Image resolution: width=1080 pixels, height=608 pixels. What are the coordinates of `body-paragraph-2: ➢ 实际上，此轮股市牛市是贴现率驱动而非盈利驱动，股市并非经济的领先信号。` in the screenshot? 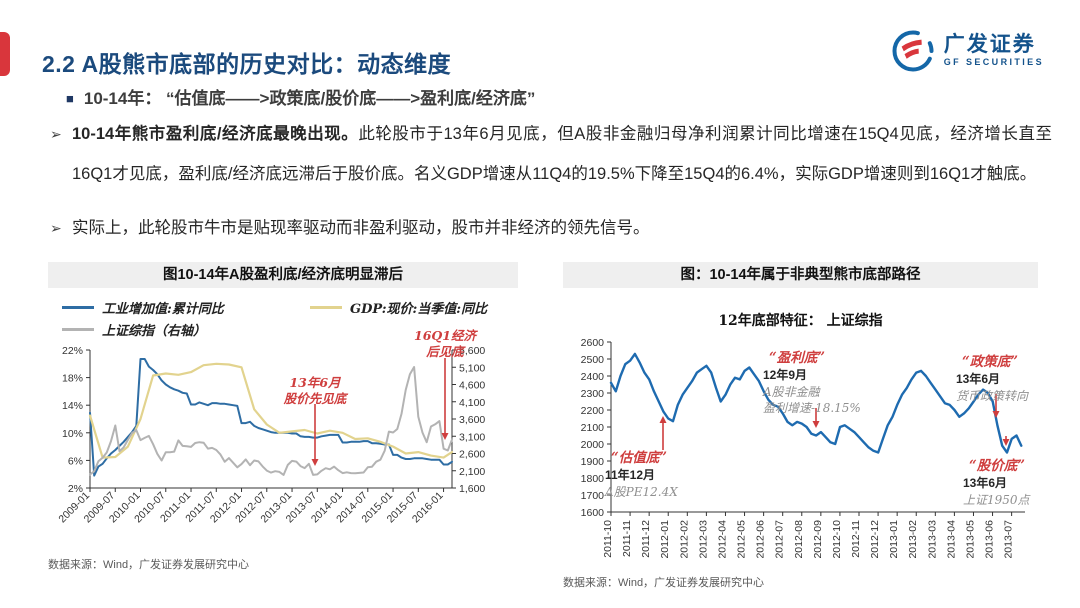 It's located at (550, 228).